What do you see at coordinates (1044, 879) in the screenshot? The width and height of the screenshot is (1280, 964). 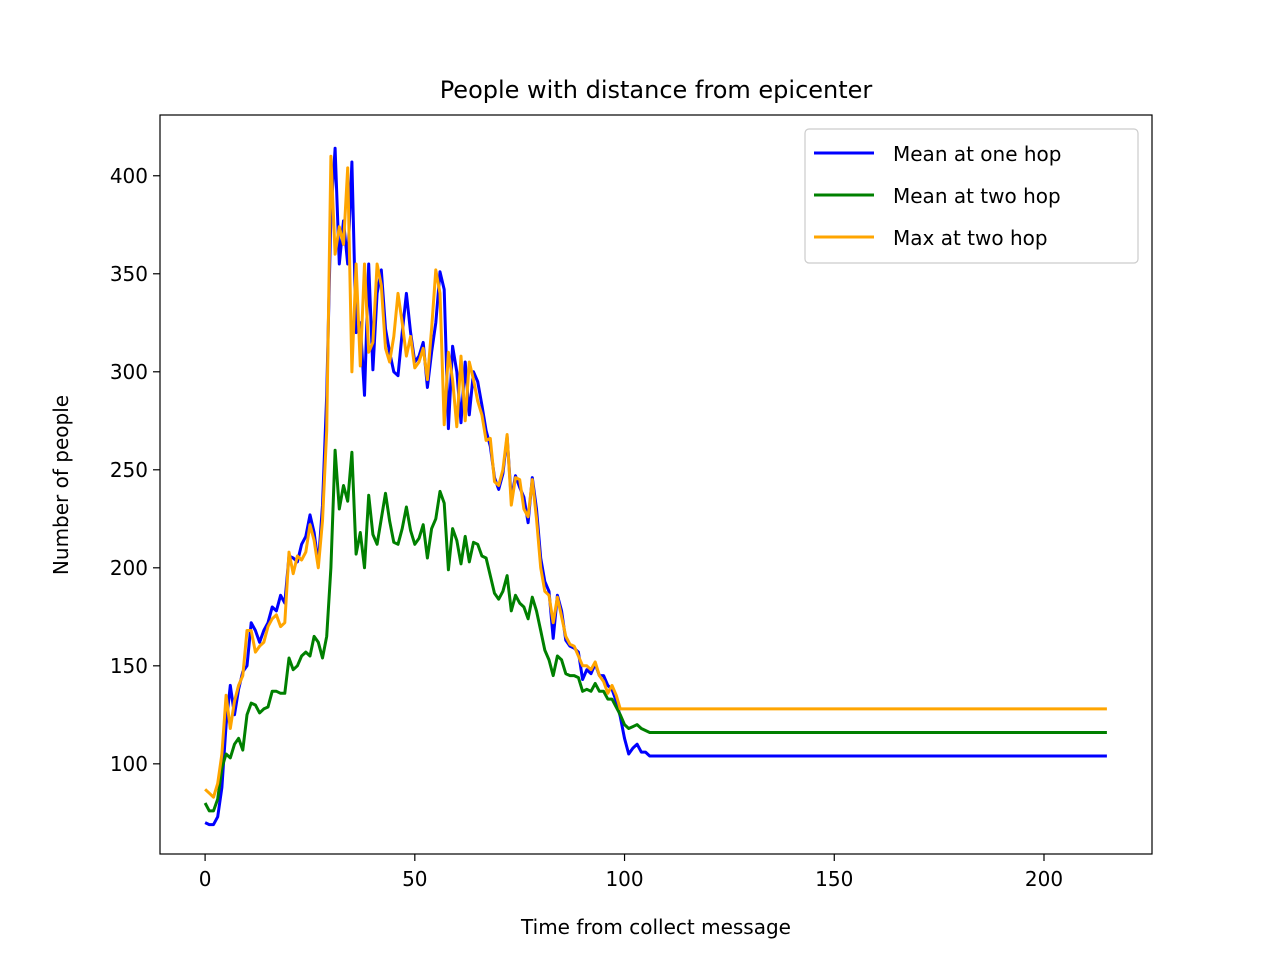 I see `x-tick-label: 200` at bounding box center [1044, 879].